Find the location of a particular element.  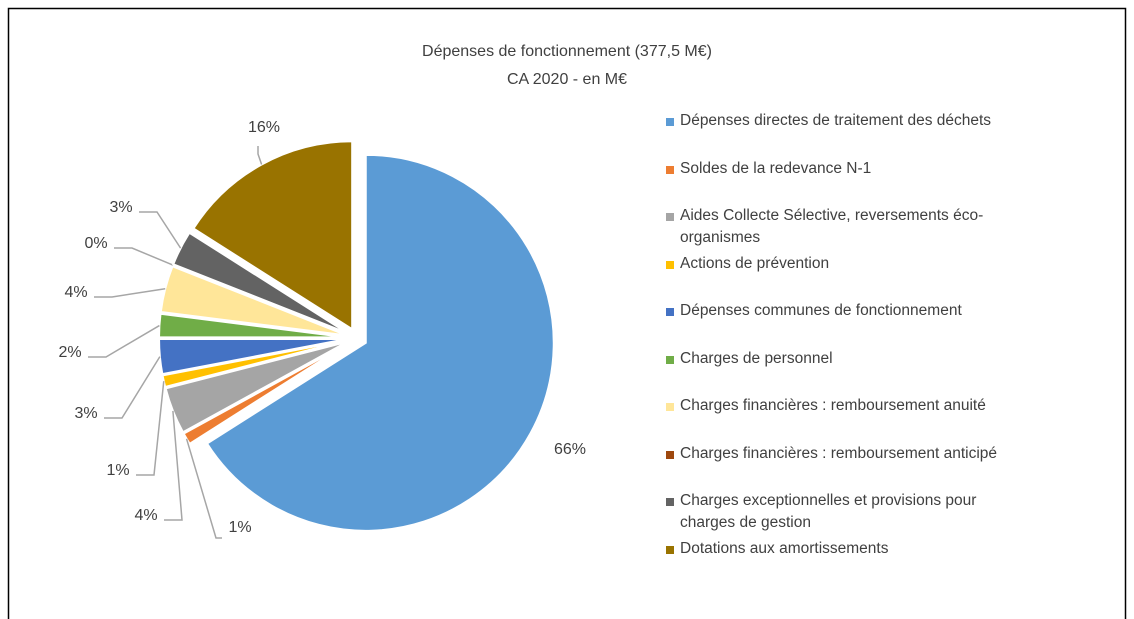

chart-subtitle: CA 2020 - en M€ is located at coordinates (567, 79).